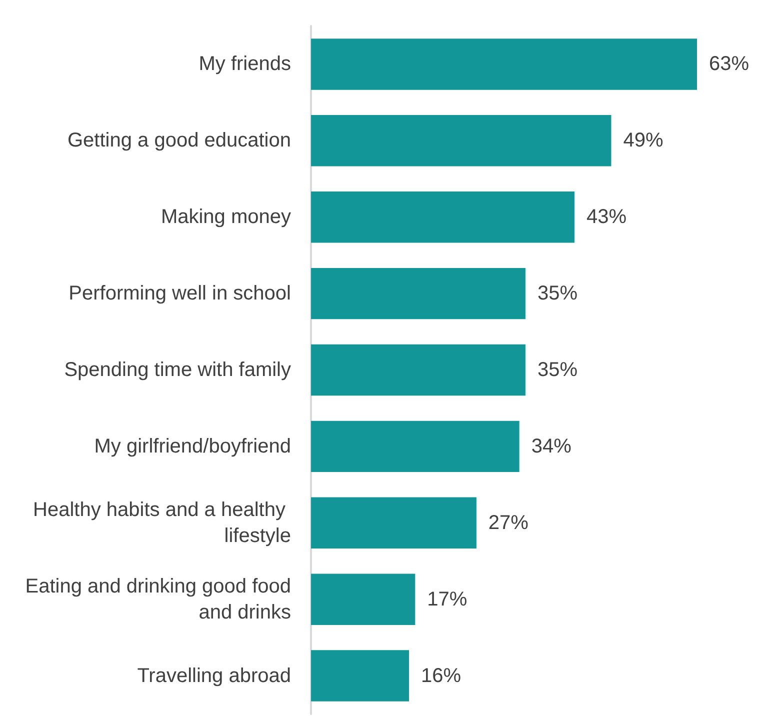 The height and width of the screenshot is (718, 762). I want to click on y-tick-label: Getting a good education, so click(179, 141).